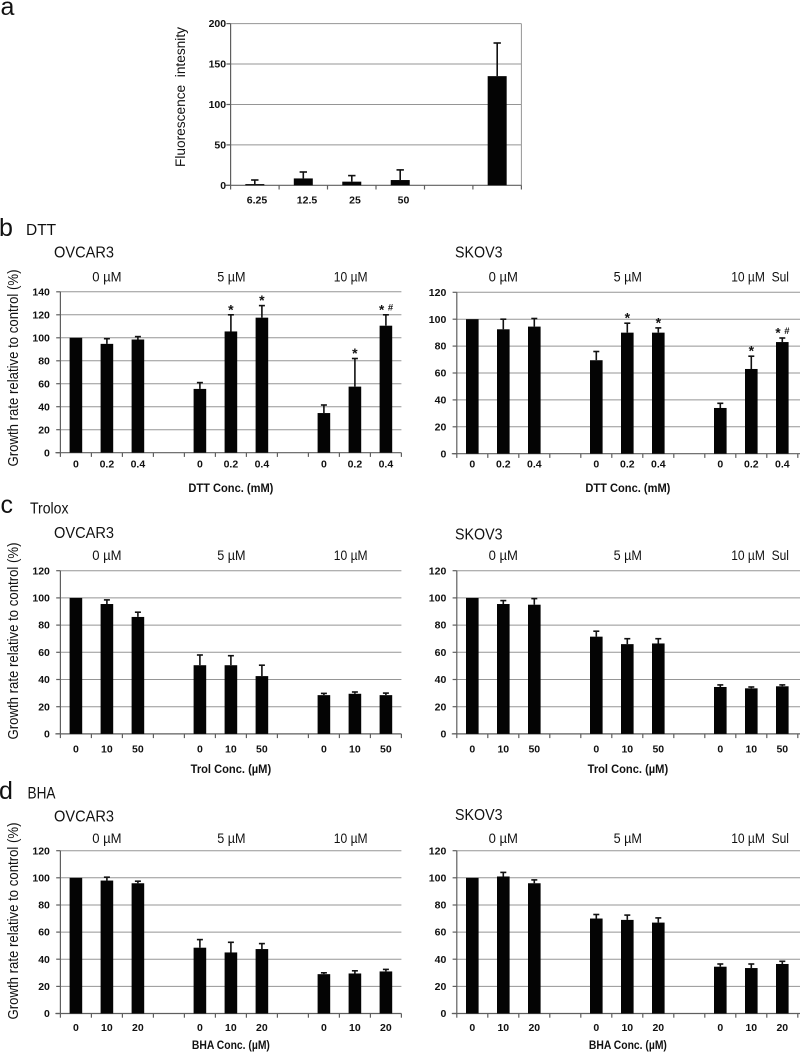 Image resolution: width=800 pixels, height=1057 pixels. Describe the element at coordinates (6, 791) in the screenshot. I see `svg-text: d` at that location.